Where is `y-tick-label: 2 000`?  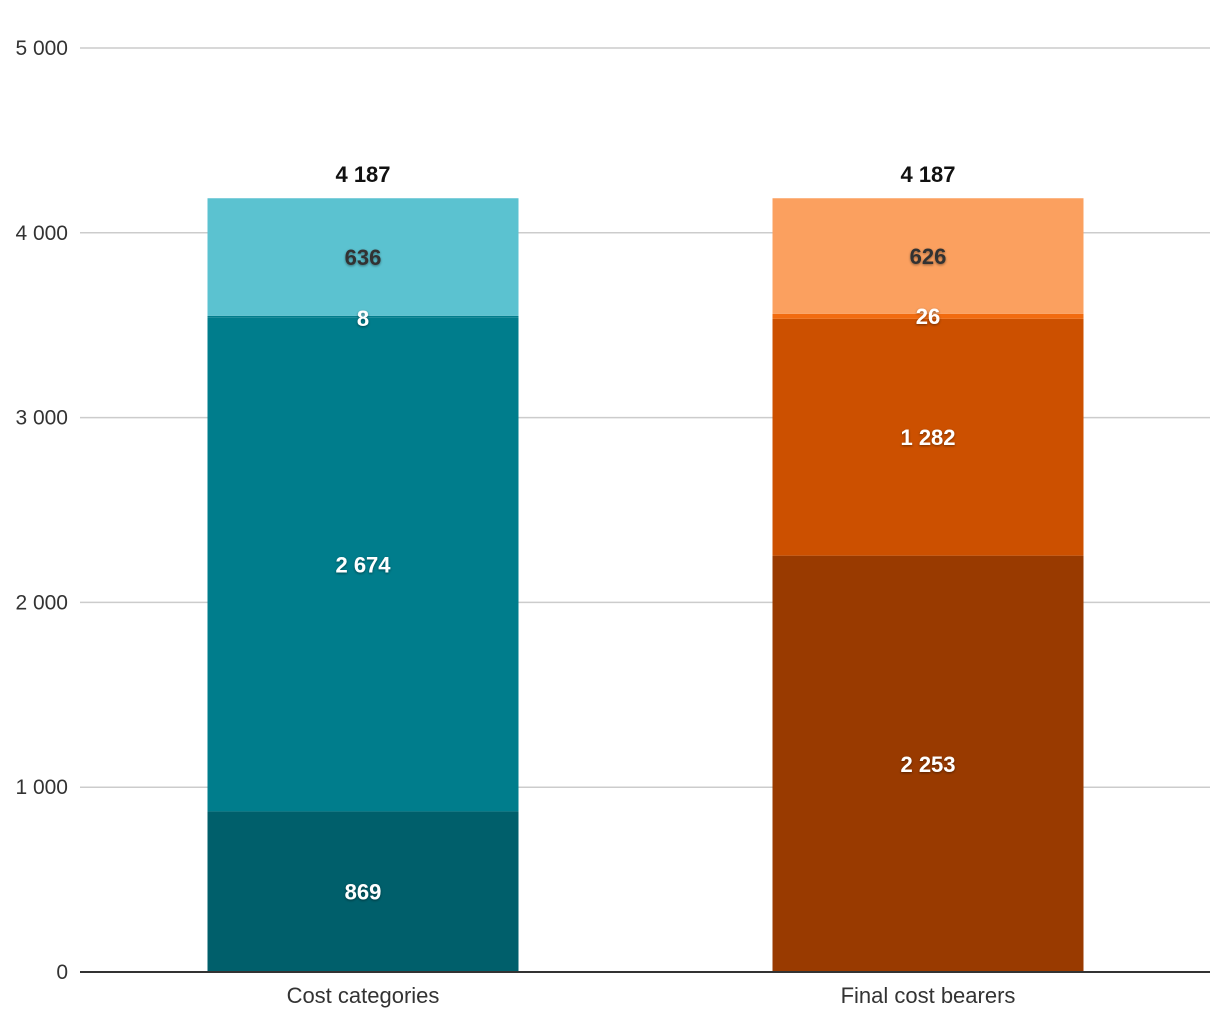
y-tick-label: 2 000 is located at coordinates (41, 602).